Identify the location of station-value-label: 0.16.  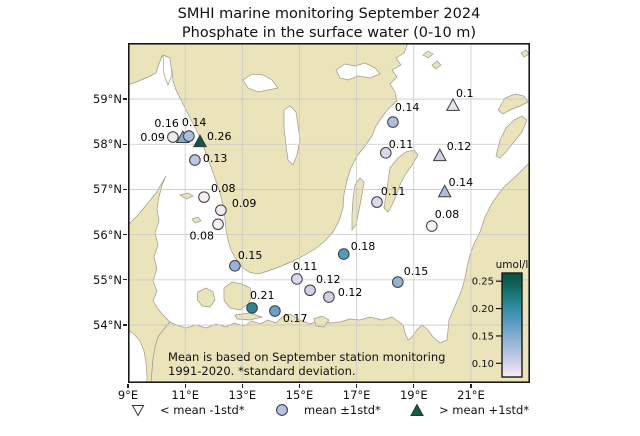
(166, 123).